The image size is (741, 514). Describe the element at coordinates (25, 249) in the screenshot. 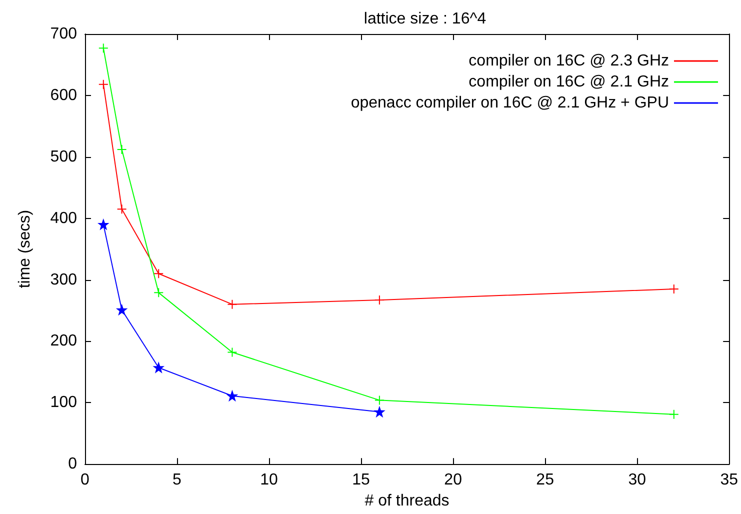

I see `y-axis-title: time (secs)` at that location.